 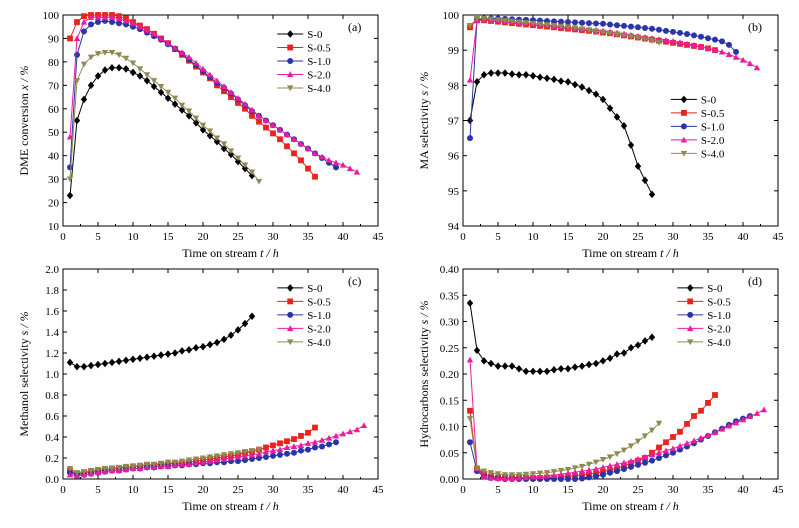 I want to click on y-tick-label: 50, so click(x=54, y=133).